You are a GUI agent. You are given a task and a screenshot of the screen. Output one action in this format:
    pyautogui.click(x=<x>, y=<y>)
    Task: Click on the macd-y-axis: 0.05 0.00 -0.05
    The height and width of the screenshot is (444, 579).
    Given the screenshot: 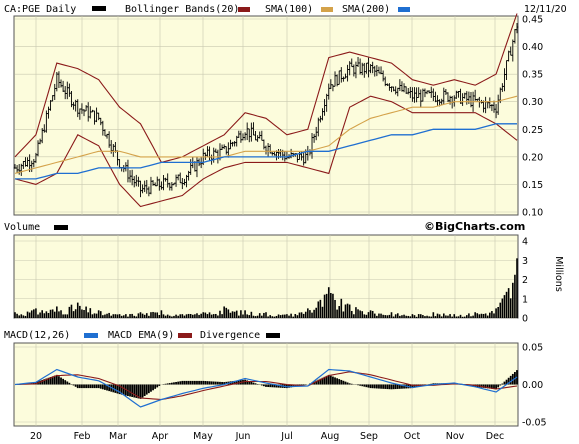 What is the action you would take?
    pyautogui.click(x=534, y=386)
    